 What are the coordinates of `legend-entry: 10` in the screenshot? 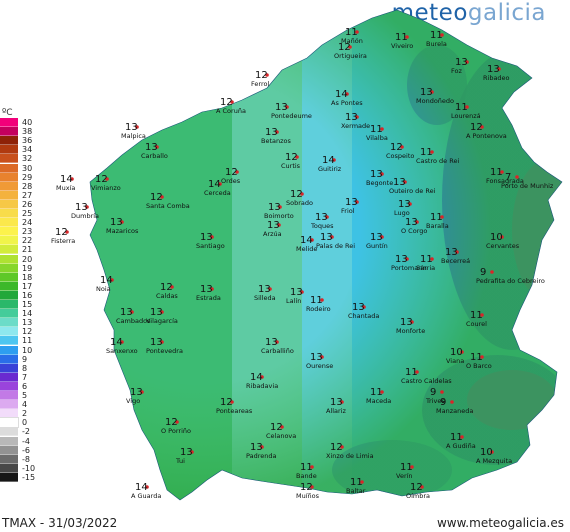 It's located at (20, 350).